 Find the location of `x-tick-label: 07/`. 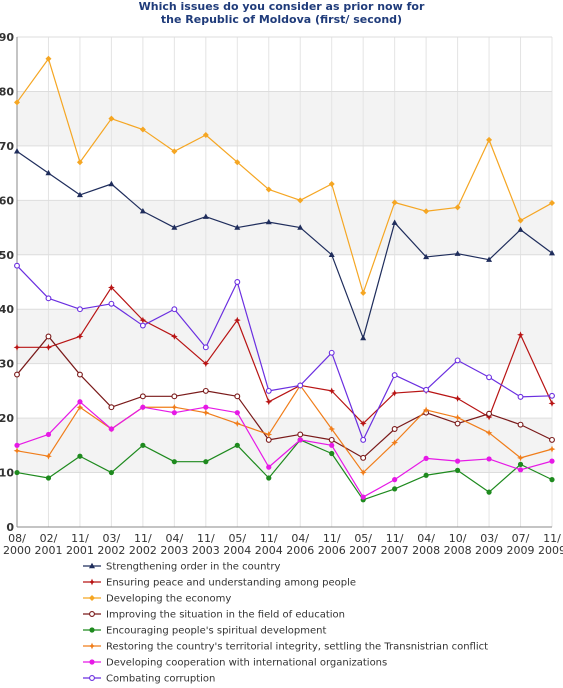

x-tick-label: 07/ is located at coordinates (521, 538).